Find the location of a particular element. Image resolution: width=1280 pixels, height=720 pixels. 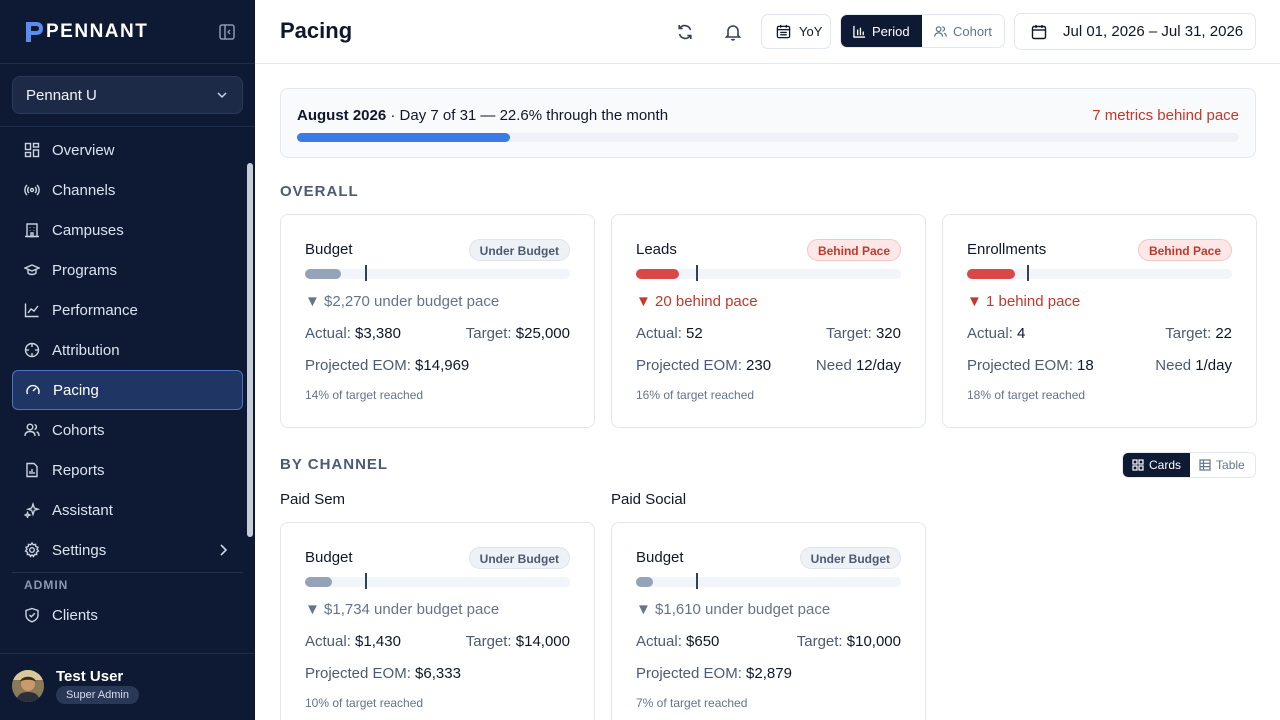

view-toggle: Cards Table is located at coordinates (1189, 465).